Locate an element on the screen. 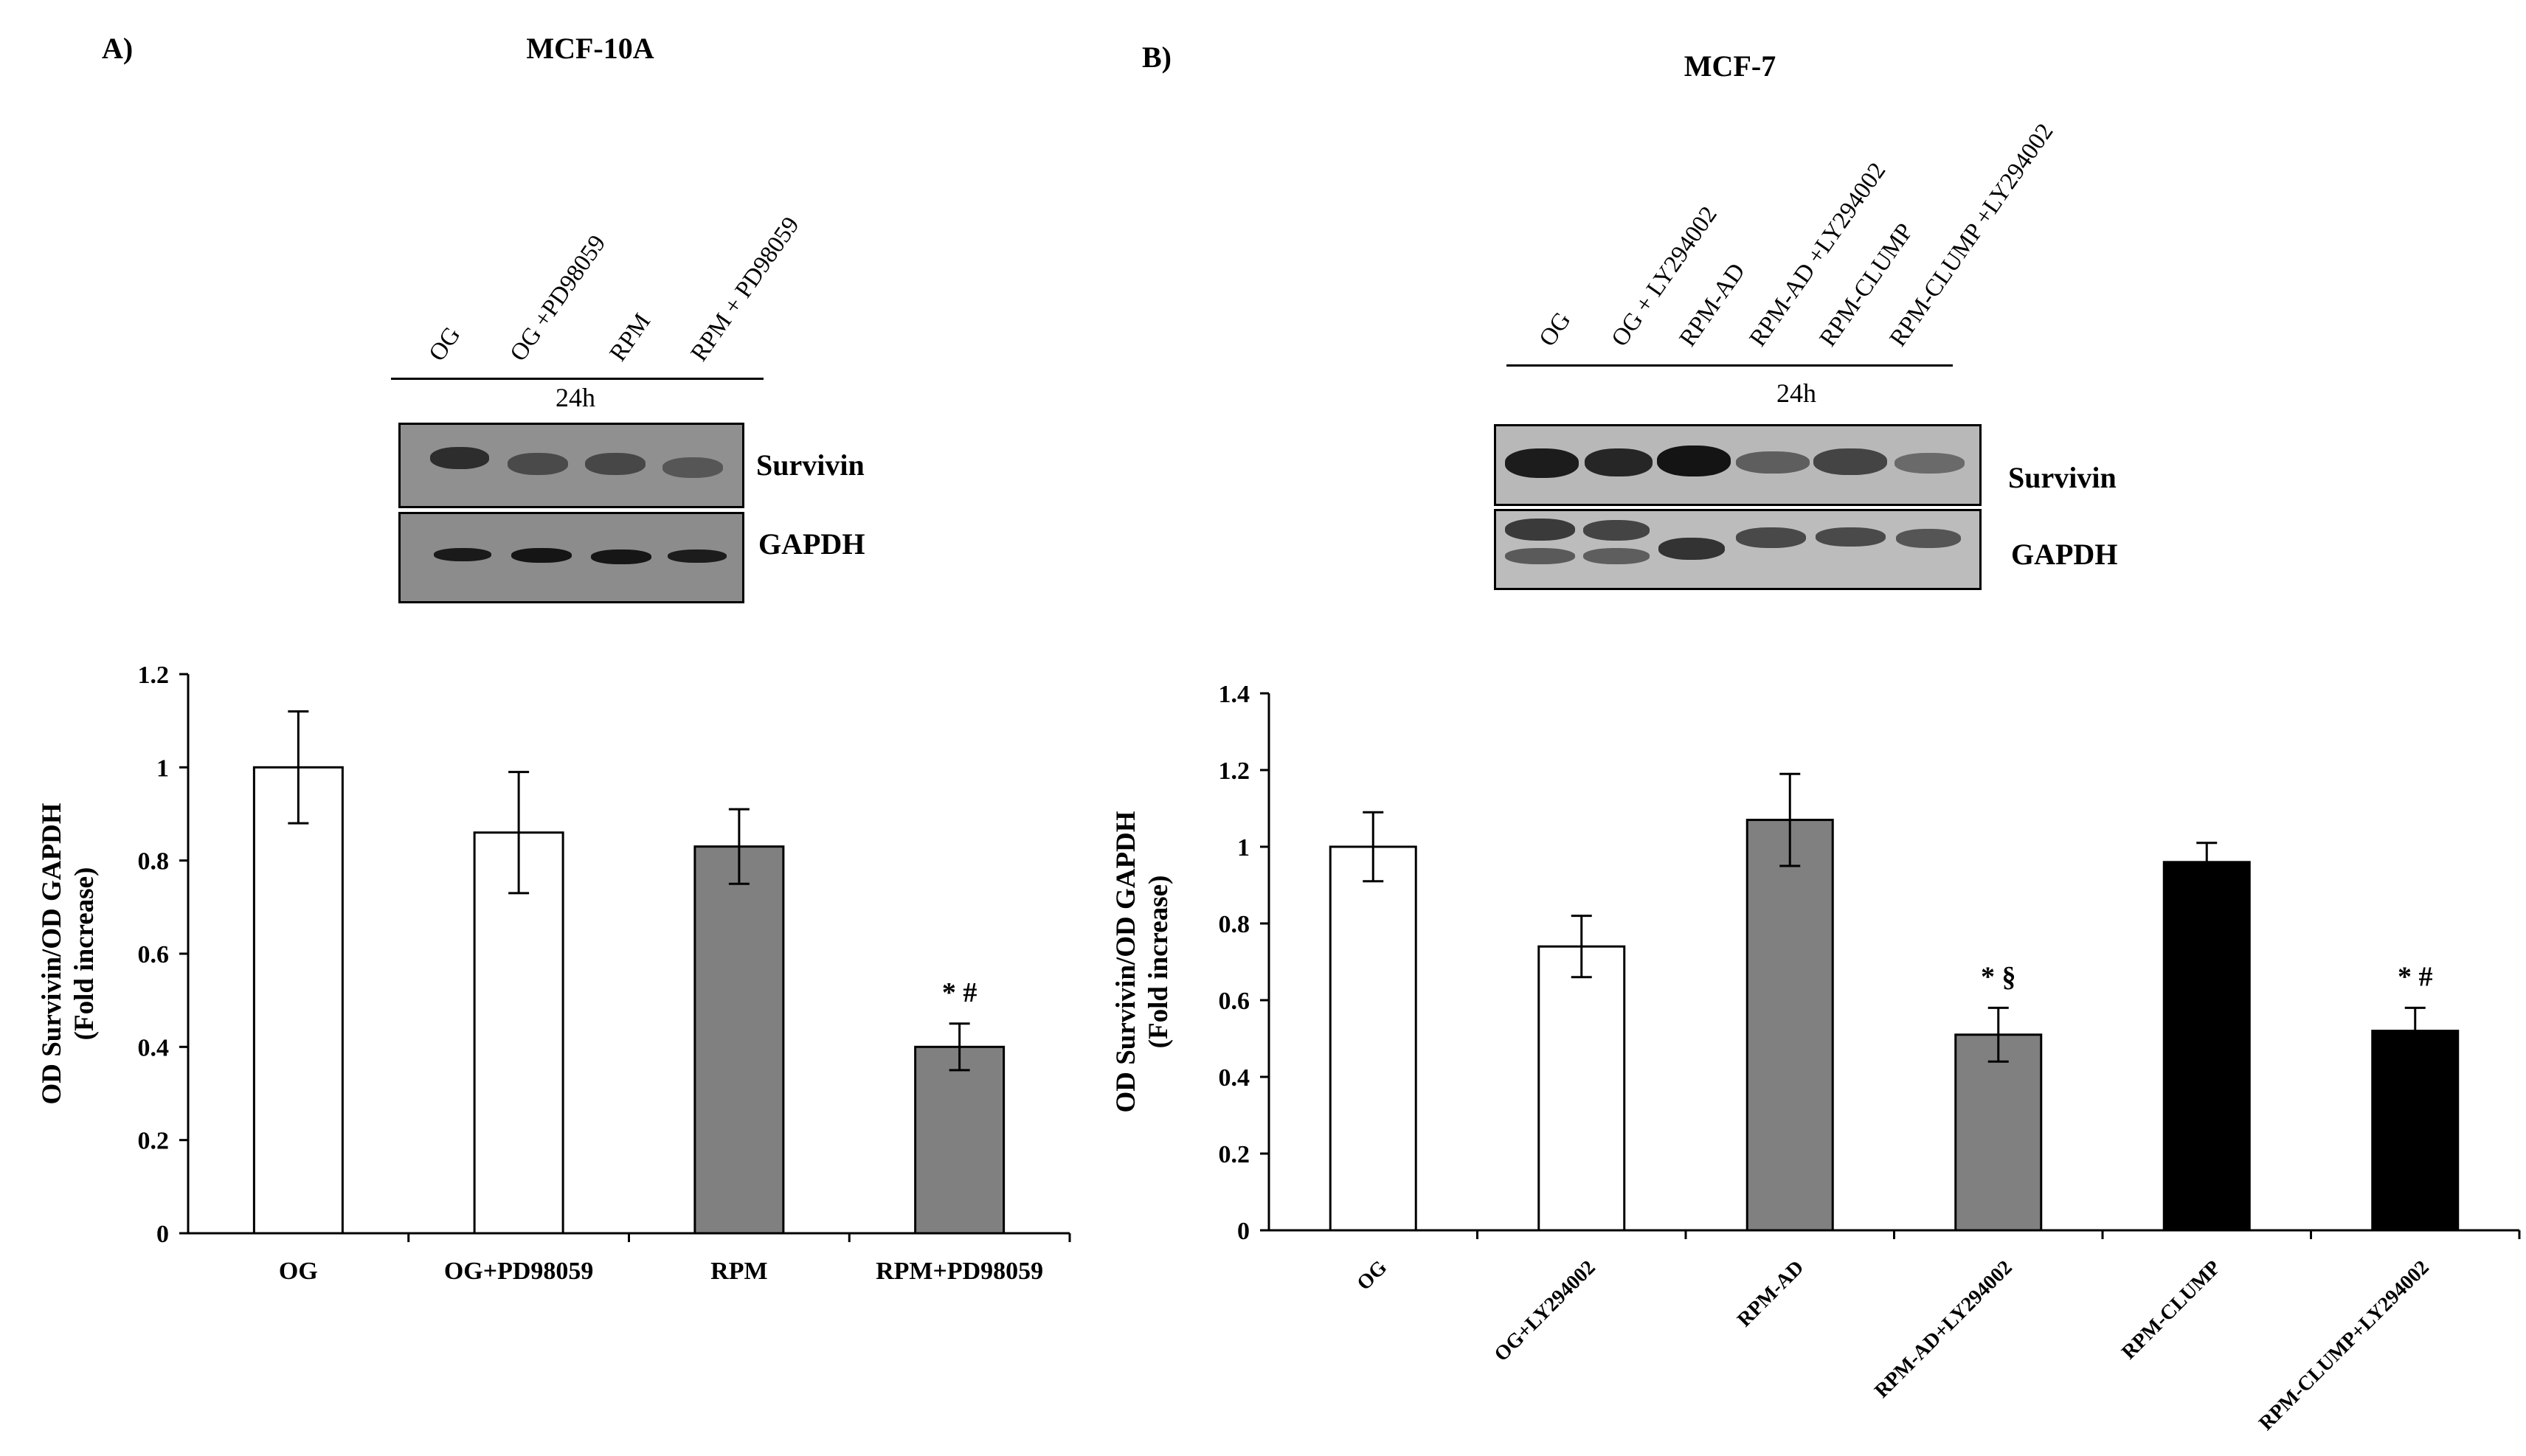  significance-annotation: * § is located at coordinates (1998, 976).